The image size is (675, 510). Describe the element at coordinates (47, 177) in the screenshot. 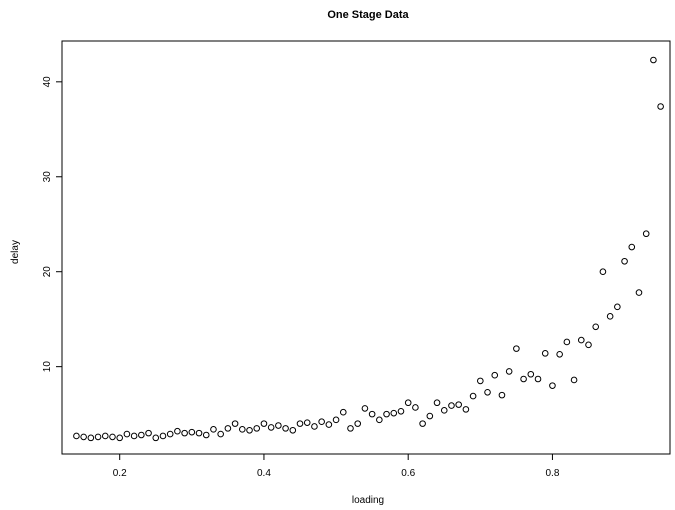

I see `y-tick-label: 30` at that location.